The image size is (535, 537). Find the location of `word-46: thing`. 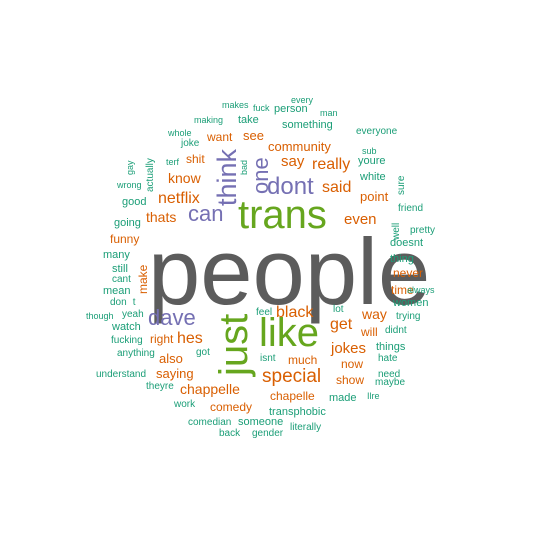

word-46: thing is located at coordinates (402, 259).